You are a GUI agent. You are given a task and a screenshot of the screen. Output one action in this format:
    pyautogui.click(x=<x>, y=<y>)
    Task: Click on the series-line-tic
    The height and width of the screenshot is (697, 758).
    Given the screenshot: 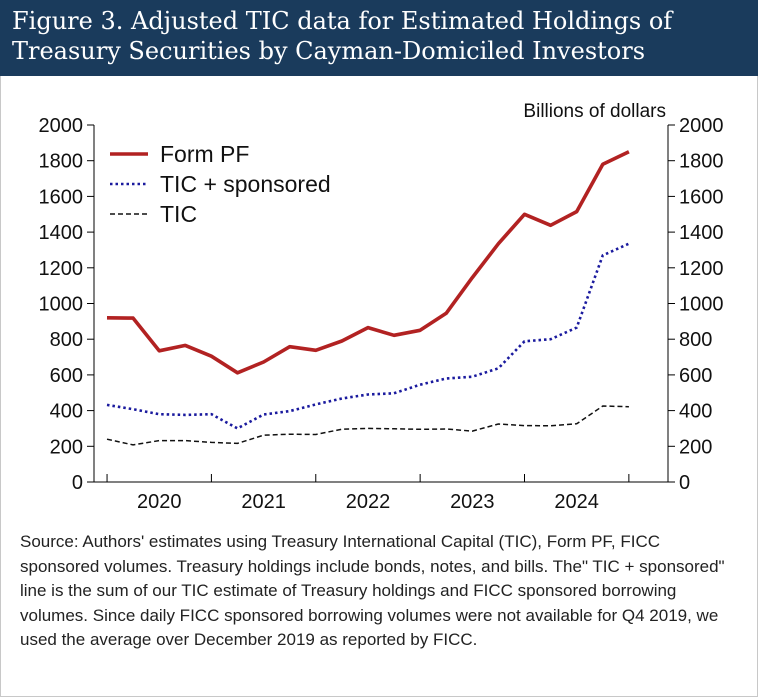 What is the action you would take?
    pyautogui.click(x=367, y=425)
    